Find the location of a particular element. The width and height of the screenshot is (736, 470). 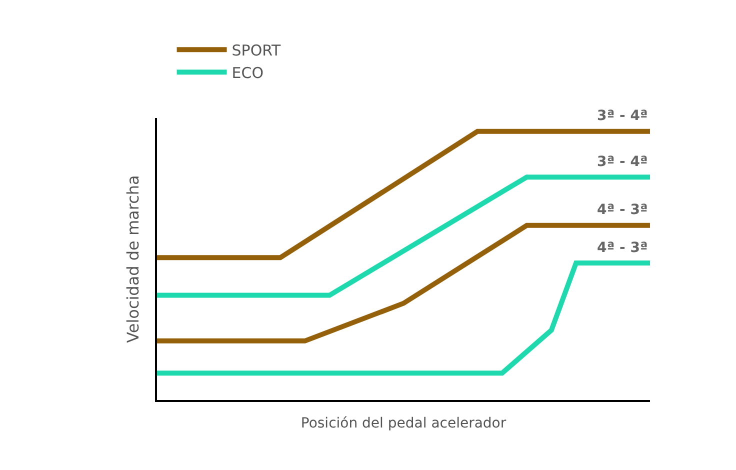

legend-label: SPORT is located at coordinates (257, 51).